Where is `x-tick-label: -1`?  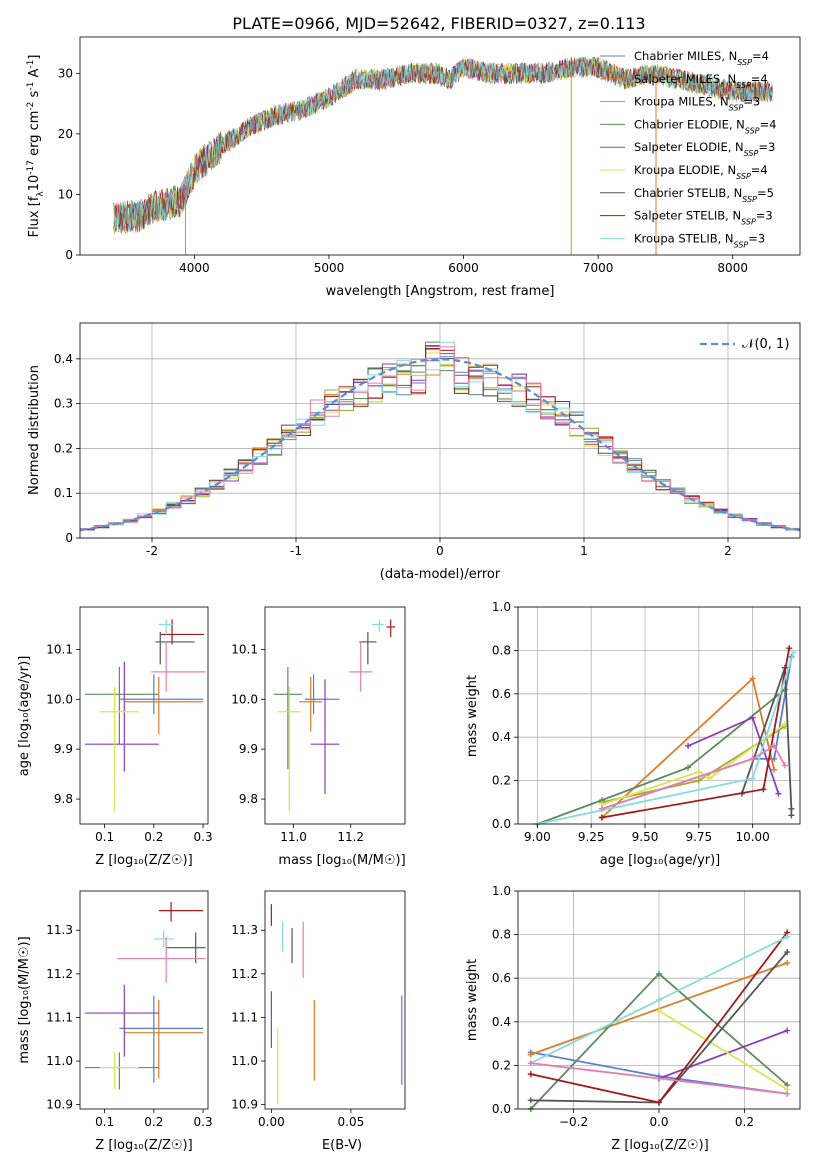 x-tick-label: -1 is located at coordinates (296, 551).